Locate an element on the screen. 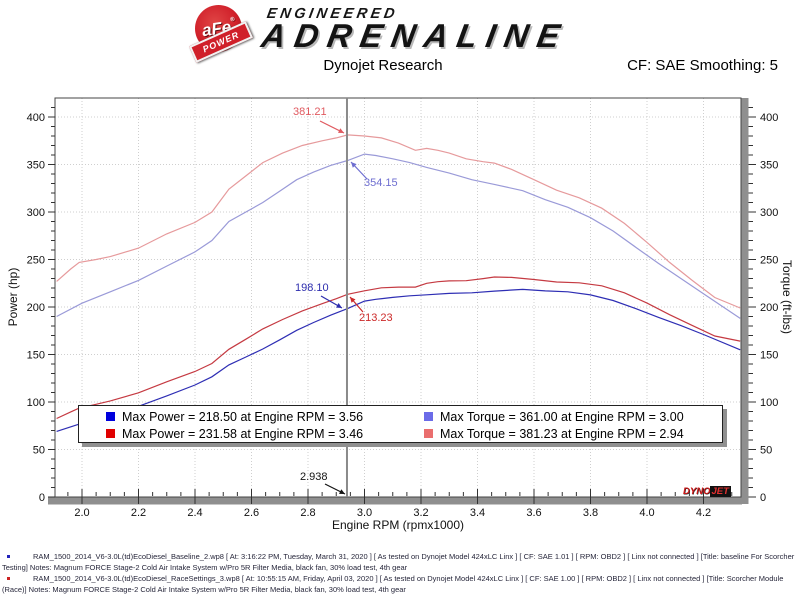  y-left-tick-label: 300 is located at coordinates (36, 213).